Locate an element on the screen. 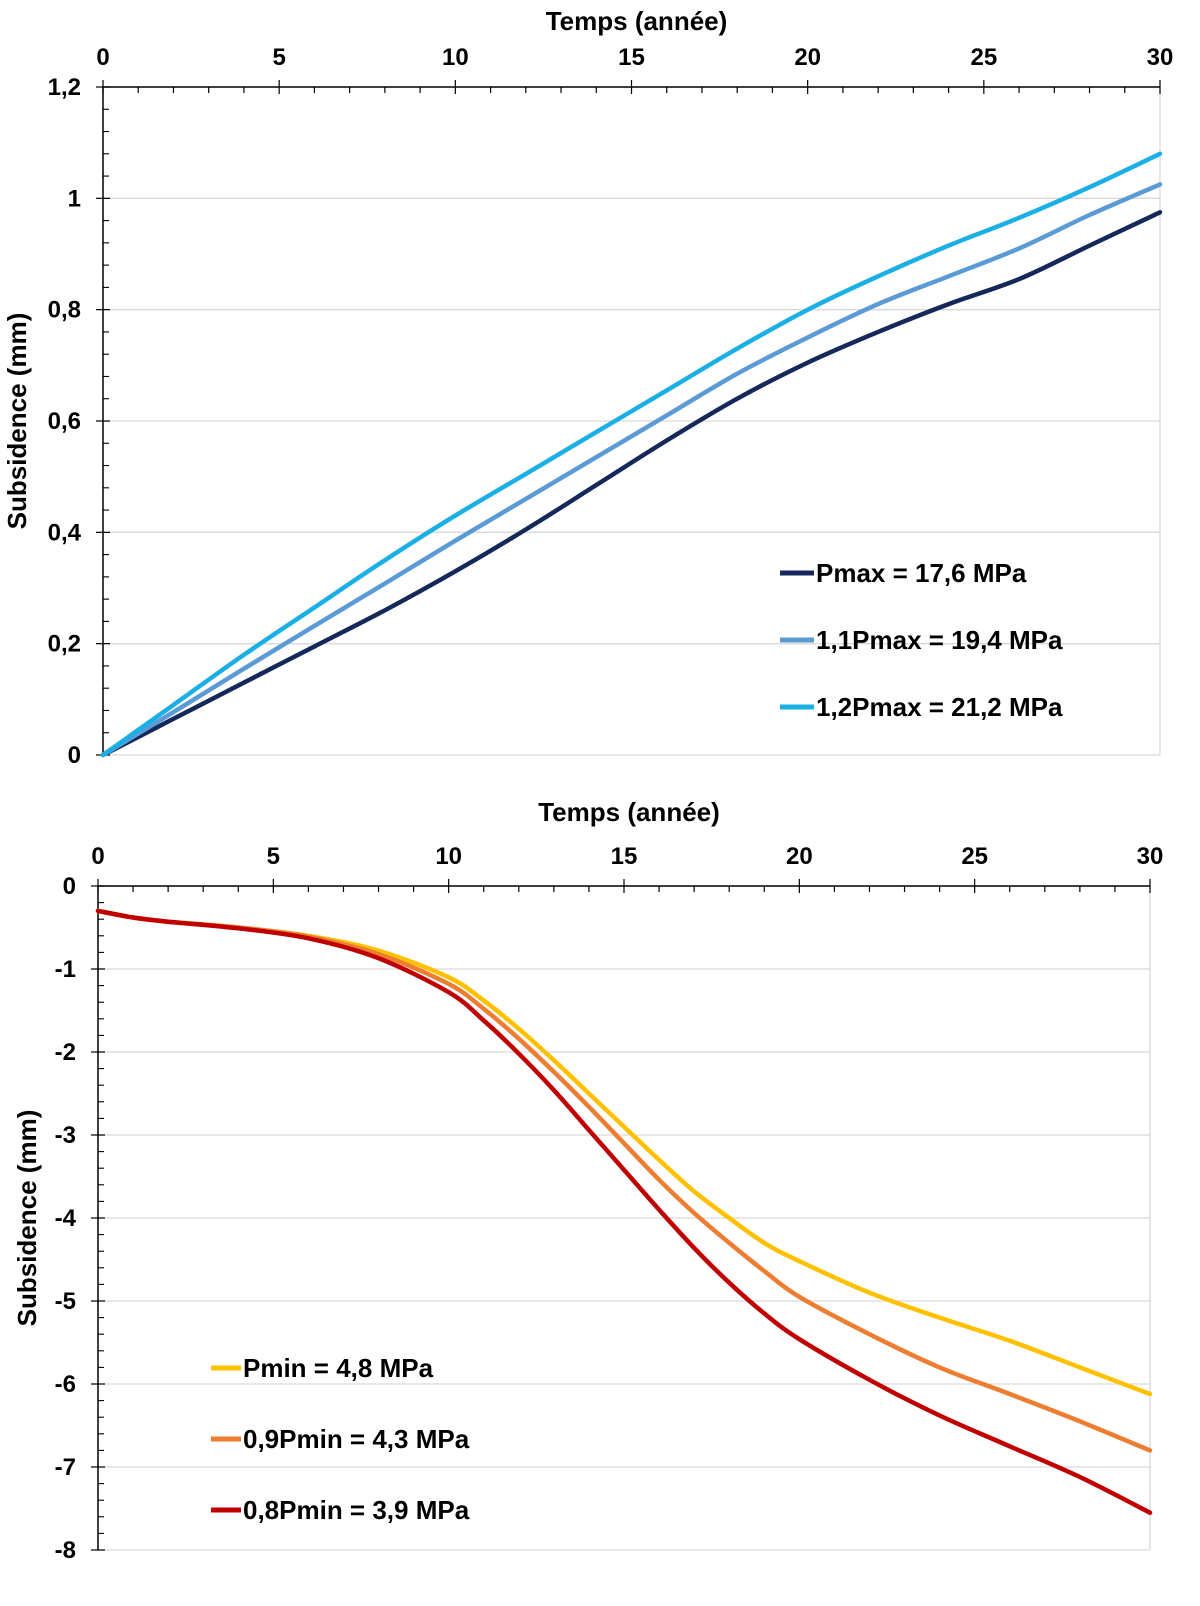  y-tick-label: 1 is located at coordinates (74, 198).